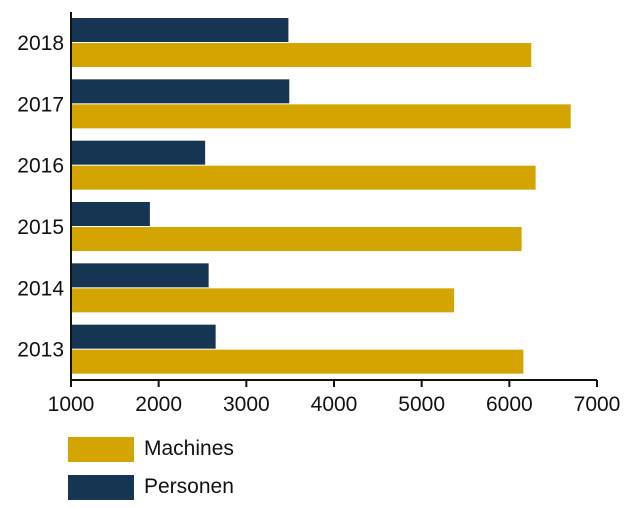  I want to click on bar-personen-2015, so click(111, 214).